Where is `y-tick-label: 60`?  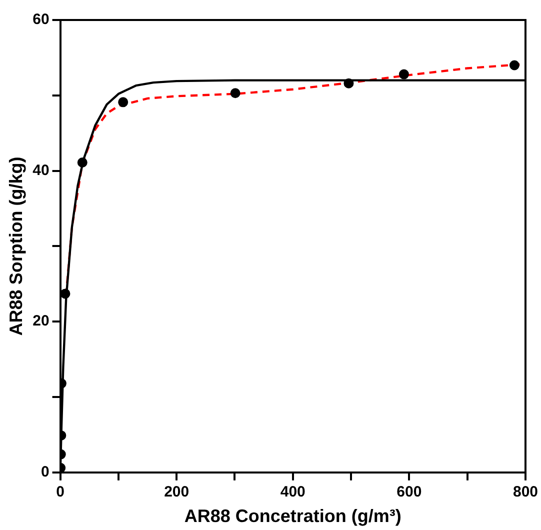 y-tick-label: 60 is located at coordinates (41, 19).